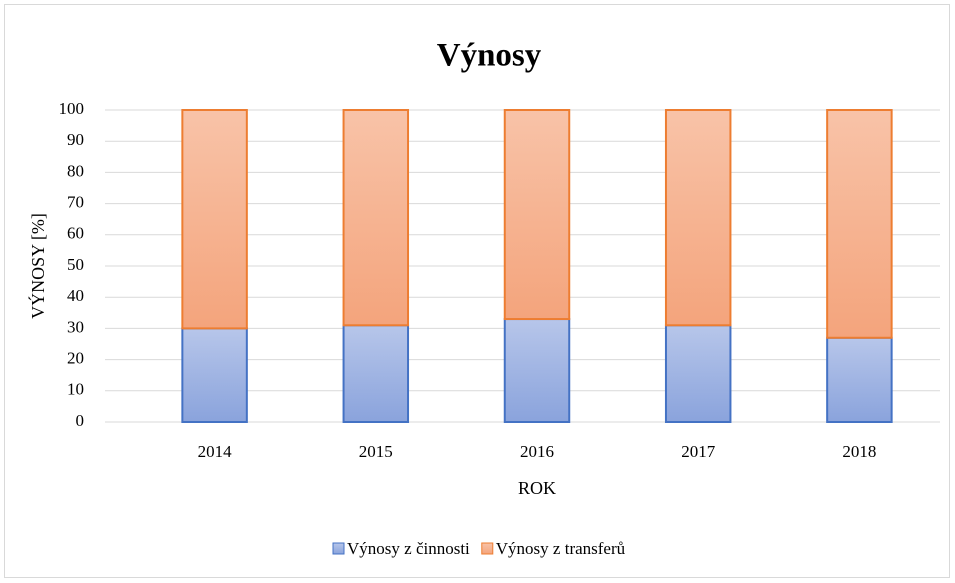 The width and height of the screenshot is (955, 583). Describe the element at coordinates (561, 548) in the screenshot. I see `legend-label: Výnosy z transferů` at that location.